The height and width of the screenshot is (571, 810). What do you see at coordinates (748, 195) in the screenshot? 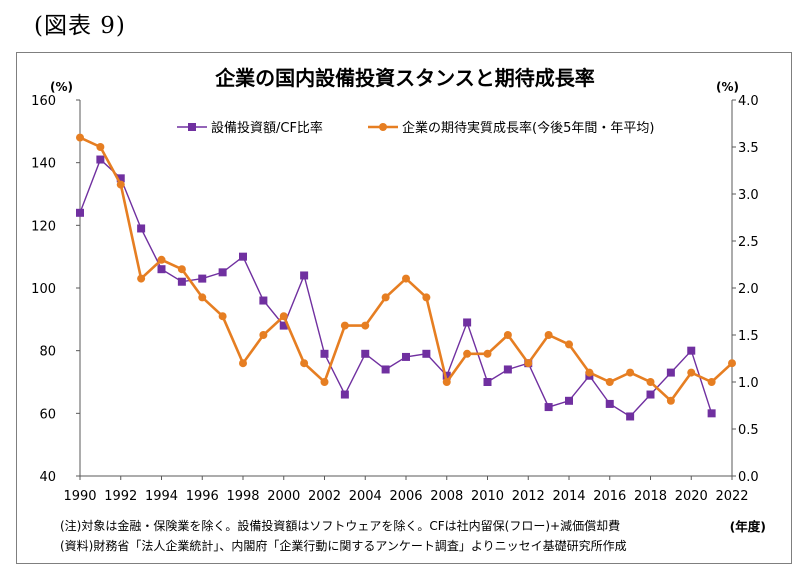
I see `right-tick-label: 3.0` at bounding box center [748, 195].